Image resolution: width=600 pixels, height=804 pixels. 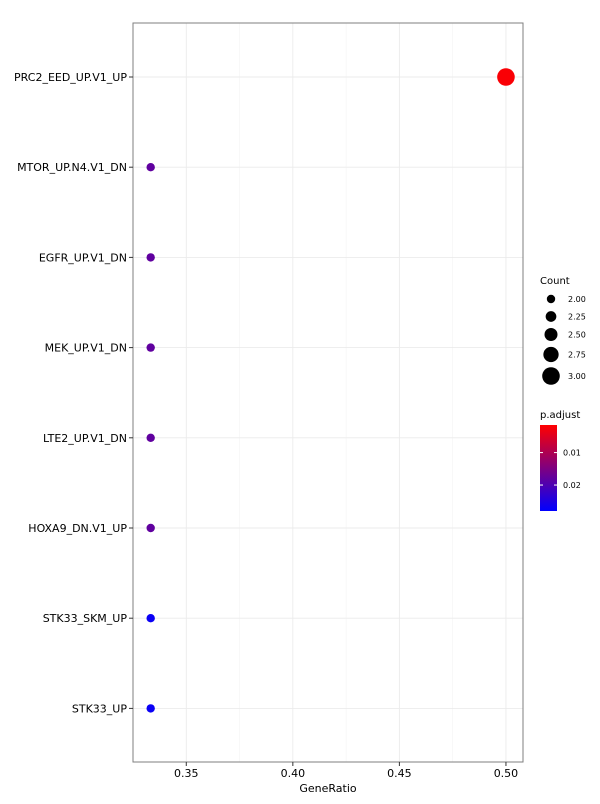 What do you see at coordinates (577, 355) in the screenshot?
I see `legend-count-label: 2.75` at bounding box center [577, 355].